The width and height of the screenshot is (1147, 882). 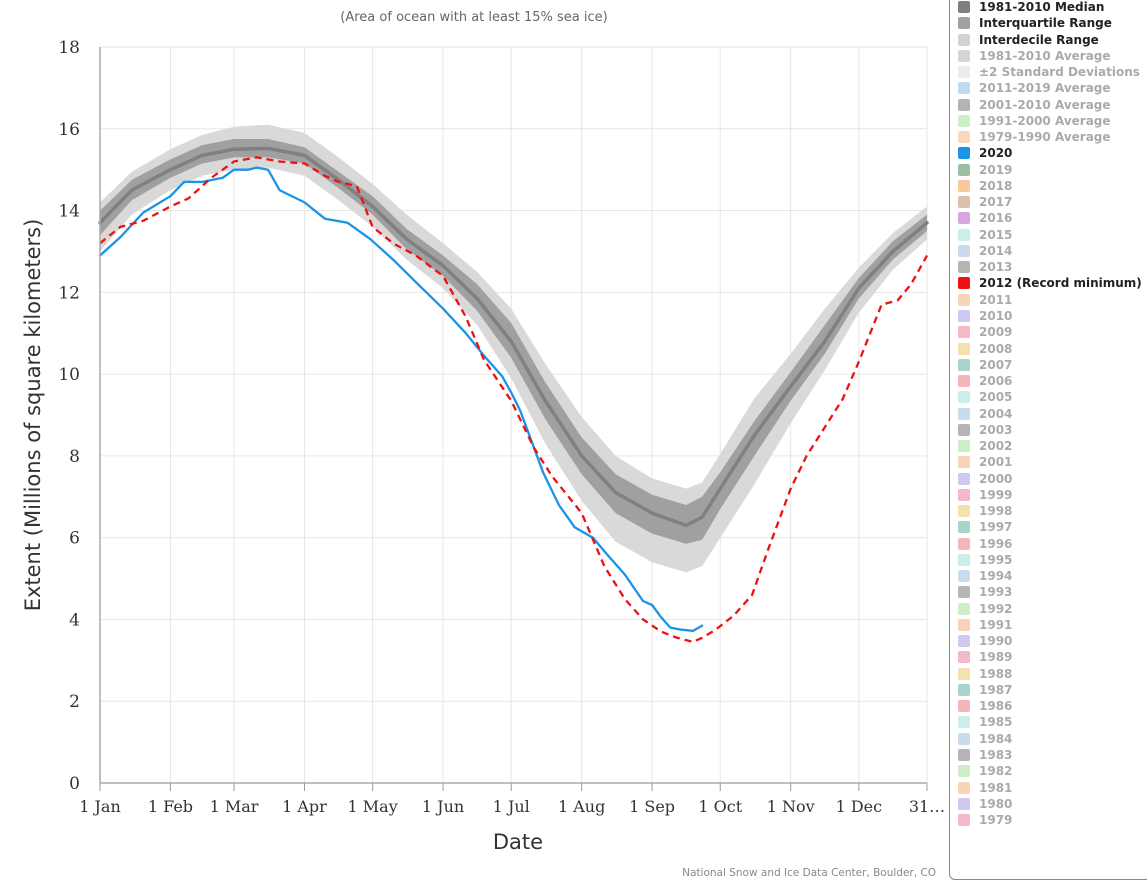 I want to click on legend-label: 1979-1990 Average, so click(x=1045, y=137).